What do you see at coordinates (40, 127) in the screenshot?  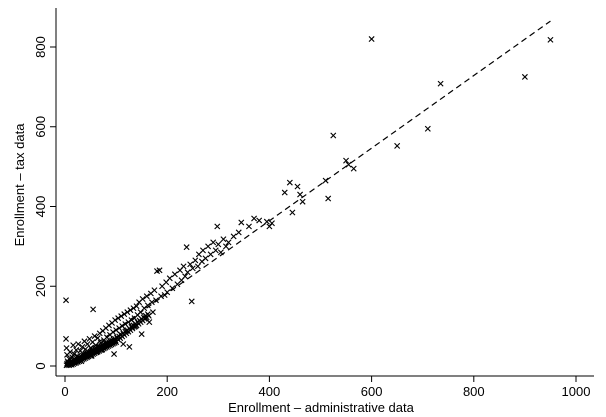 I see `y-tick-label: 600` at bounding box center [40, 127].